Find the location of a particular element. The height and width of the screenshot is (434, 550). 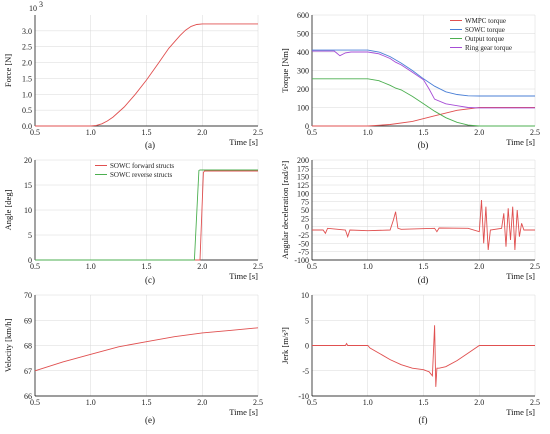

panel-caption: (a) is located at coordinates (150, 145).